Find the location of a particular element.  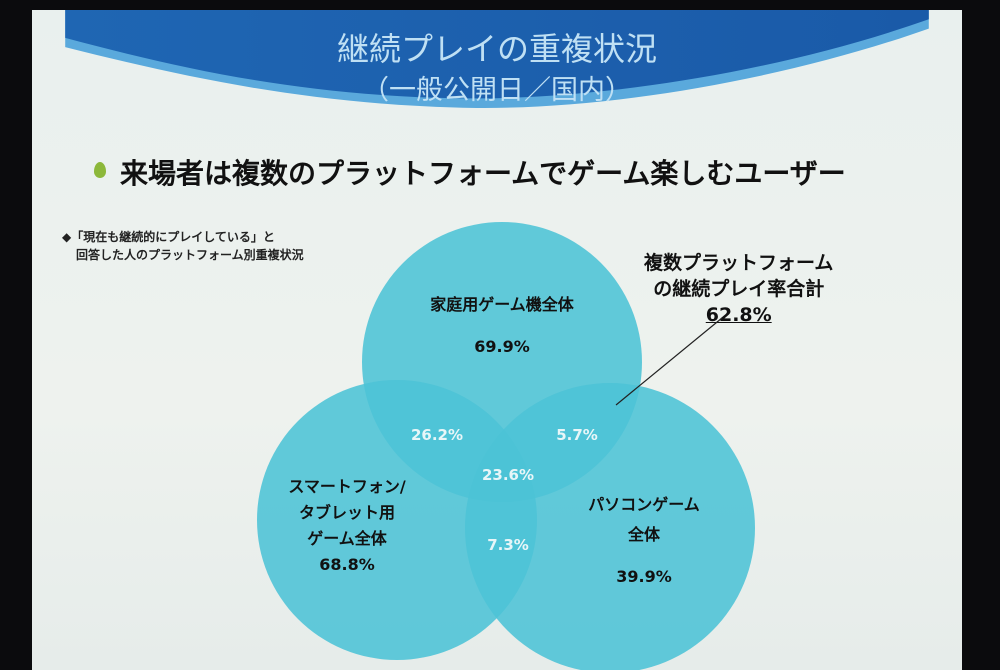

callout: 複数プラットフォーム の継続プレイ率合計 62.8% is located at coordinates (738, 289).